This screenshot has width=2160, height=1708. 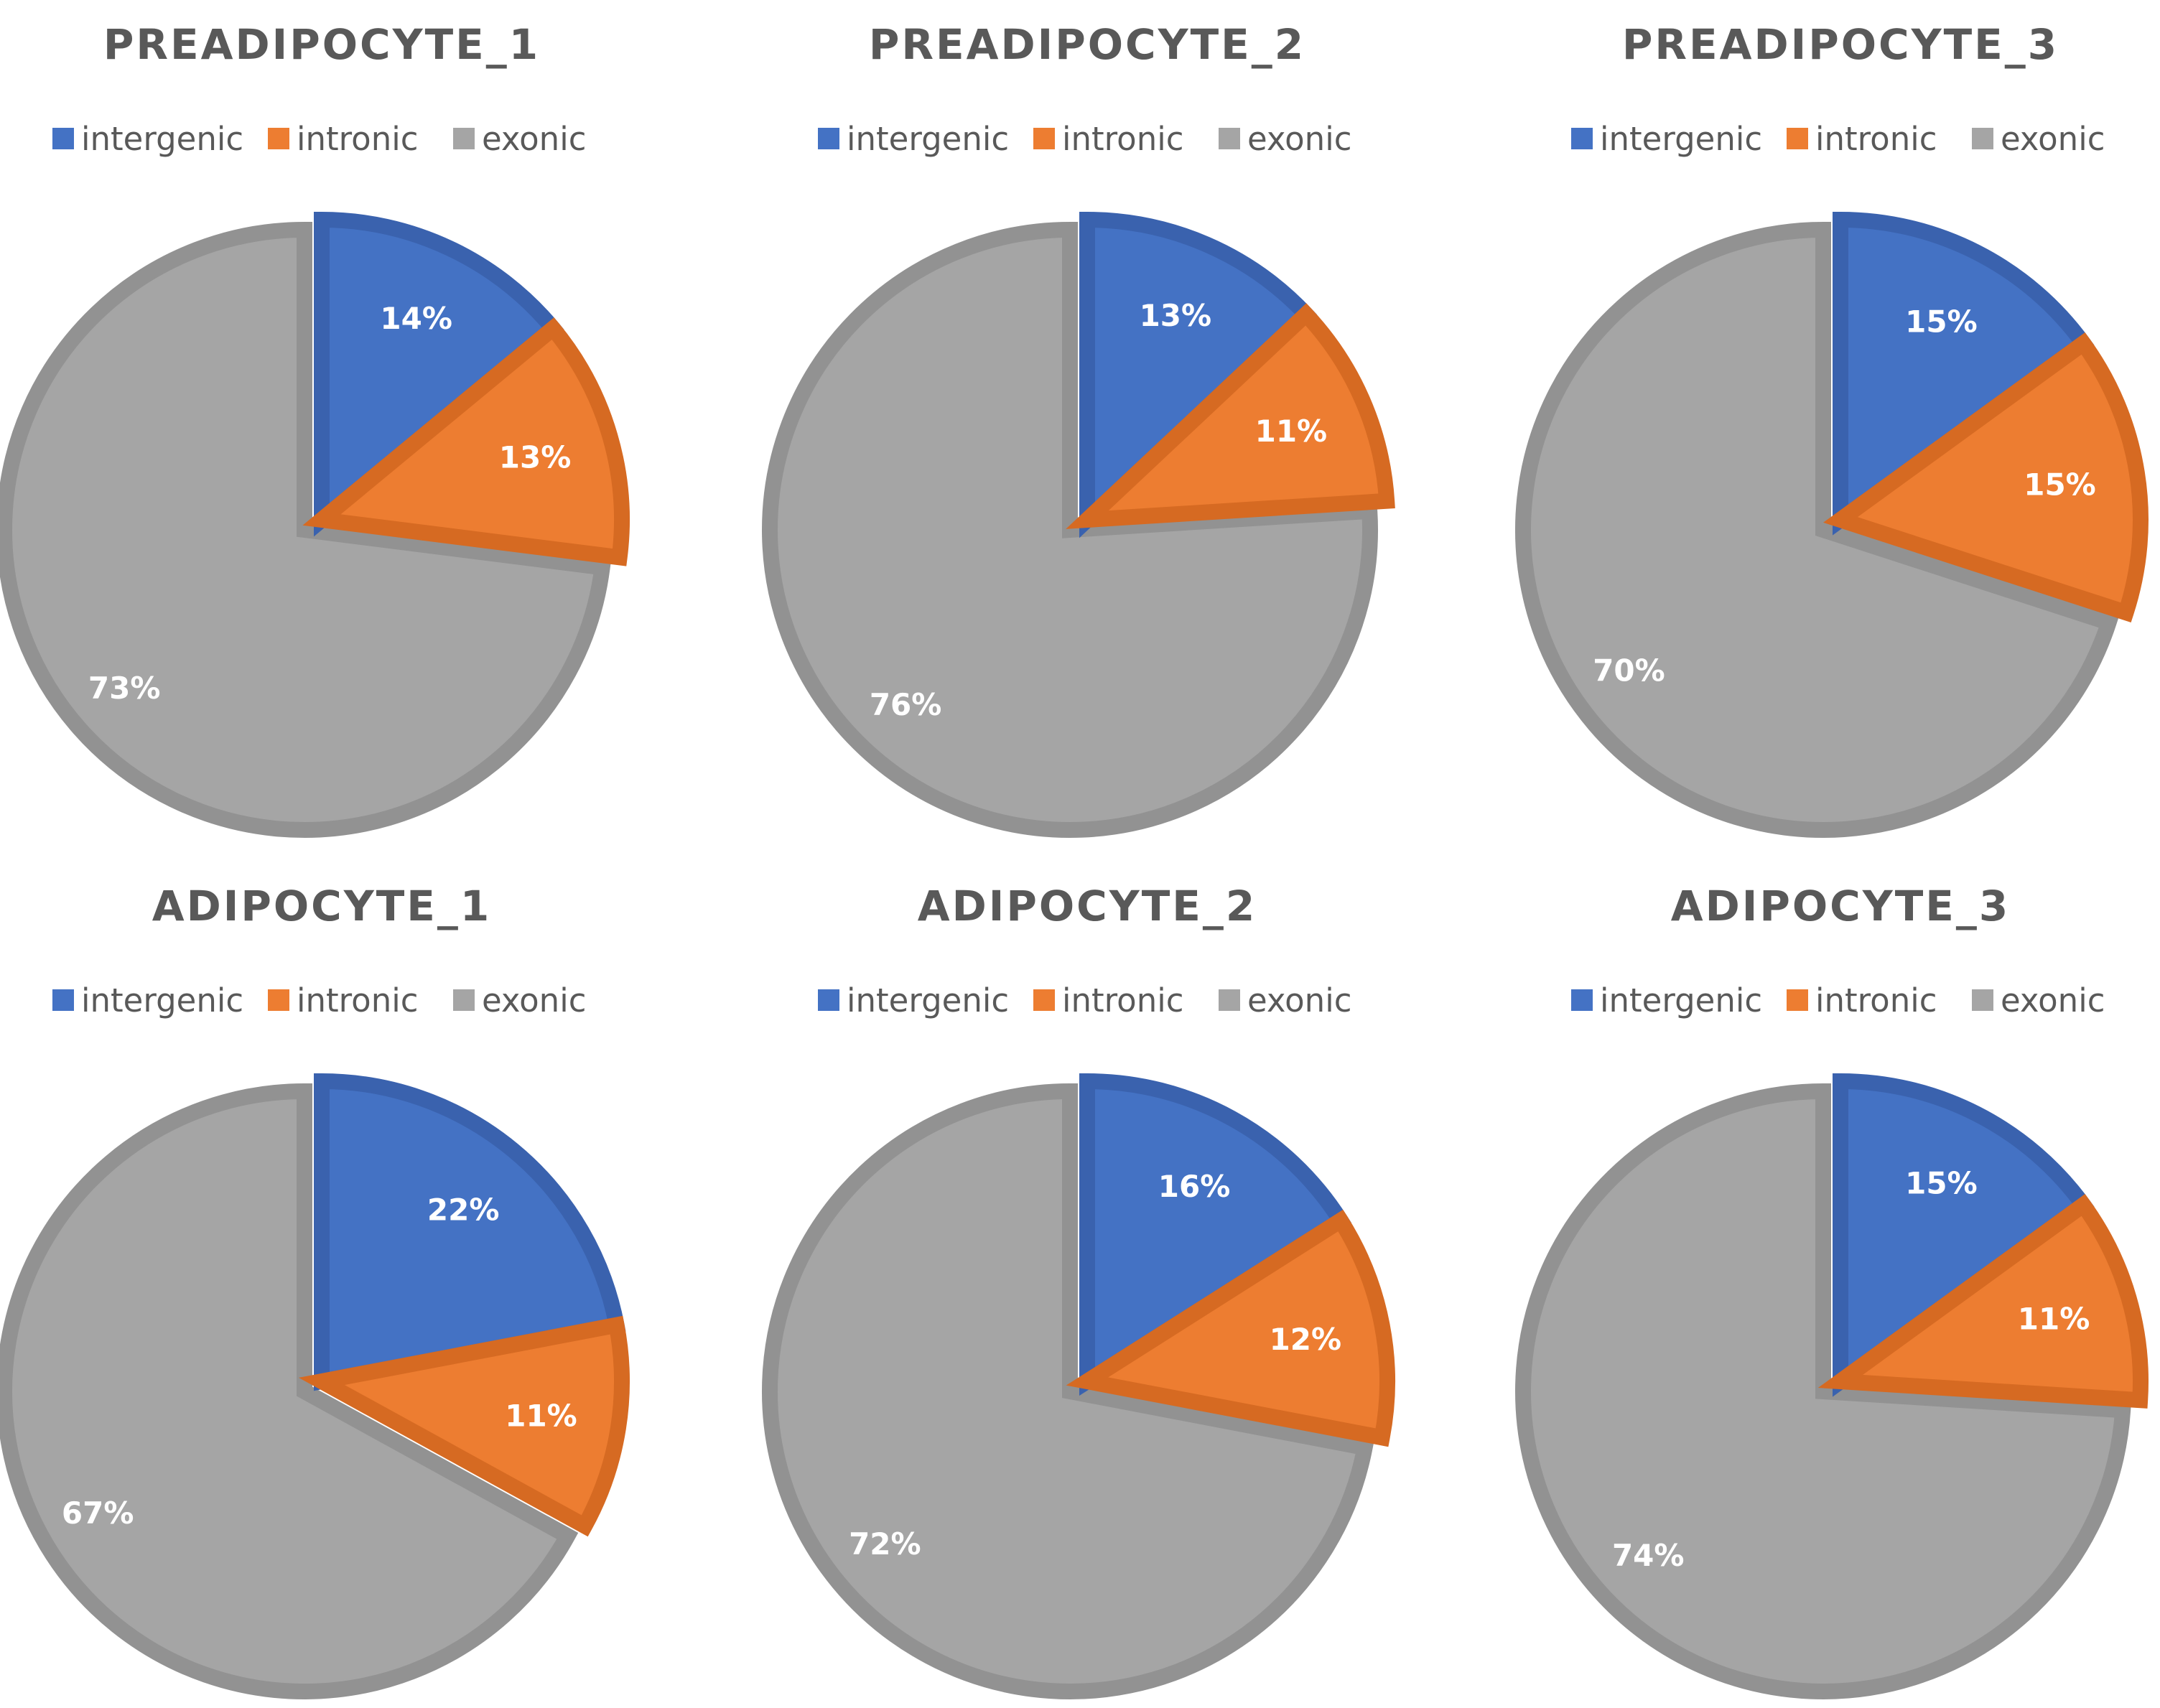 I want to click on data-label-intergenic: 16%, so click(x=1194, y=1186).